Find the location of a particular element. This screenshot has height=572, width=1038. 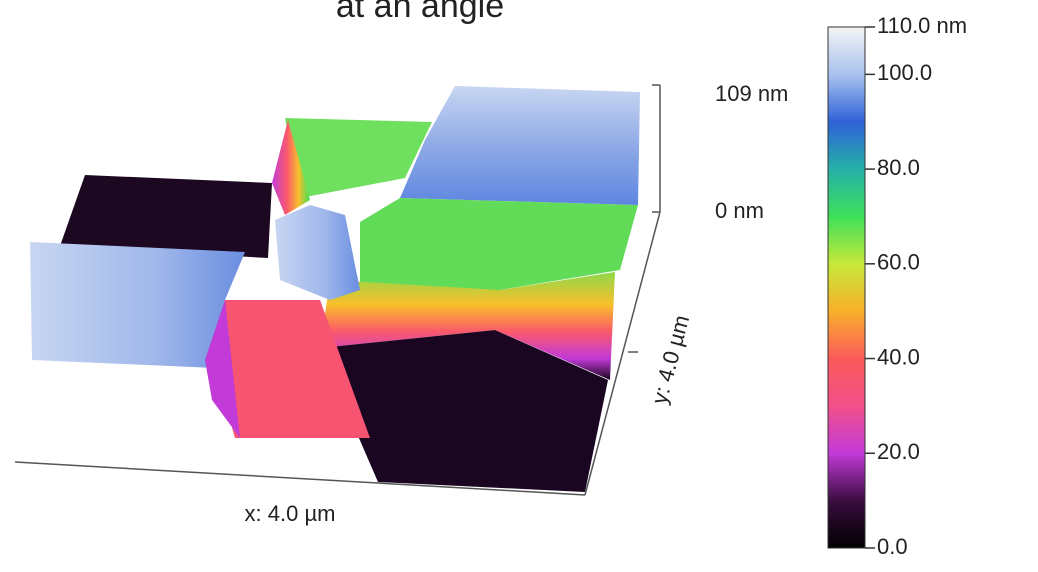

x-label: x: 4.0 µm is located at coordinates (290, 513).